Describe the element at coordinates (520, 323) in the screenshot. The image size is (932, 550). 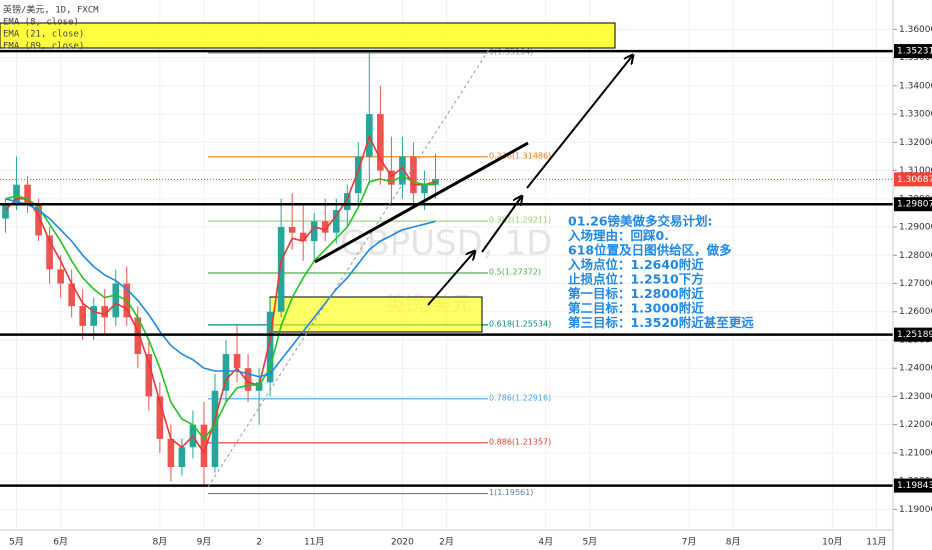
I see `fib-label: 0.618(1.25534)` at that location.